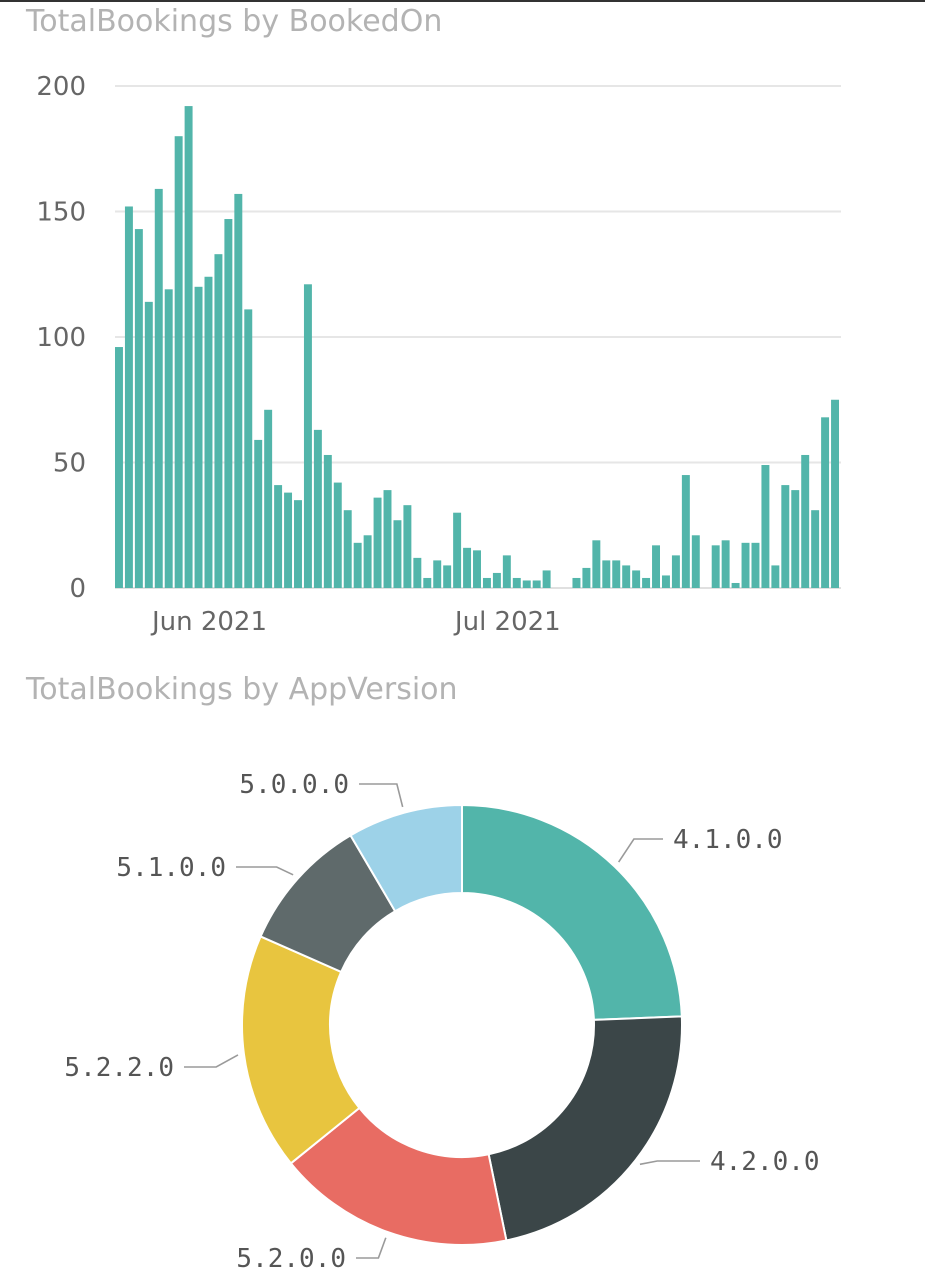 The height and width of the screenshot is (1280, 925). I want to click on slice-label: 4.1.0.0, so click(728, 840).